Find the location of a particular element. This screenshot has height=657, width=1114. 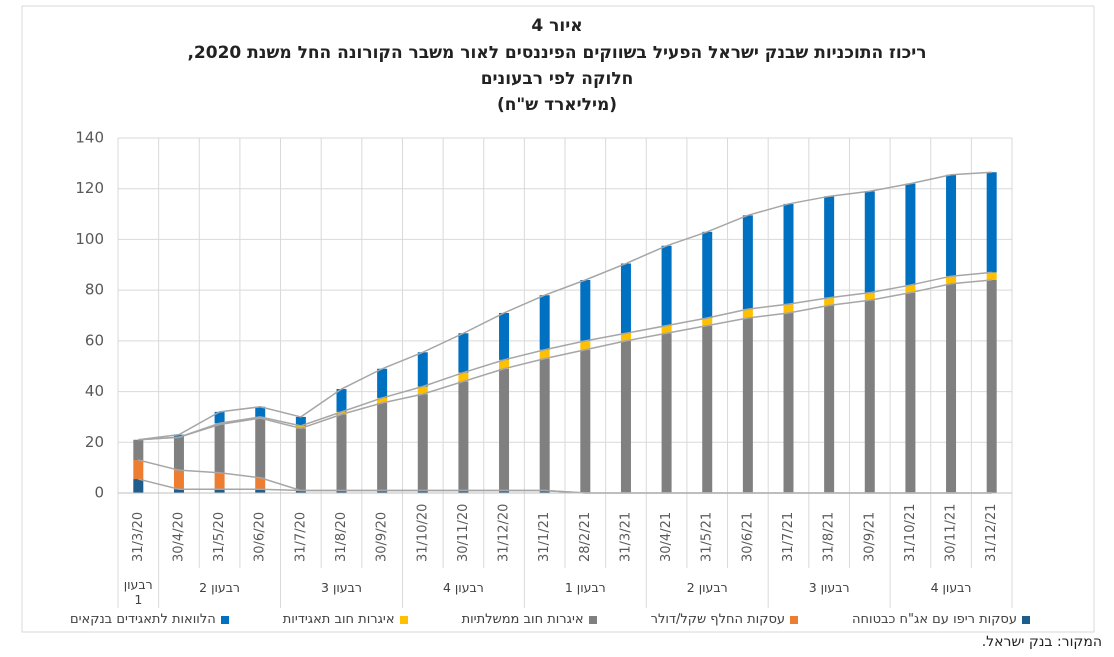

x-tick-label: 30/11/21 is located at coordinates (951, 533).